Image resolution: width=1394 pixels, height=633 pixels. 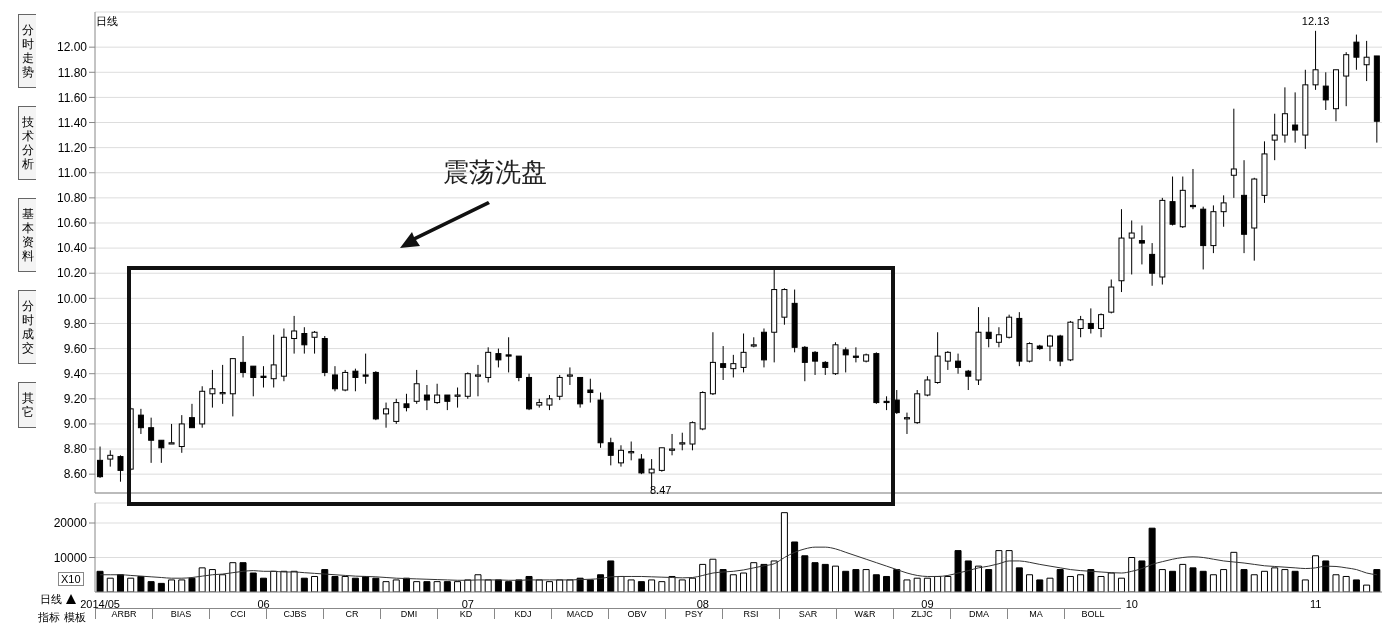 What do you see at coordinates (123, 613) in the screenshot?
I see `text: ARBR` at bounding box center [123, 613].